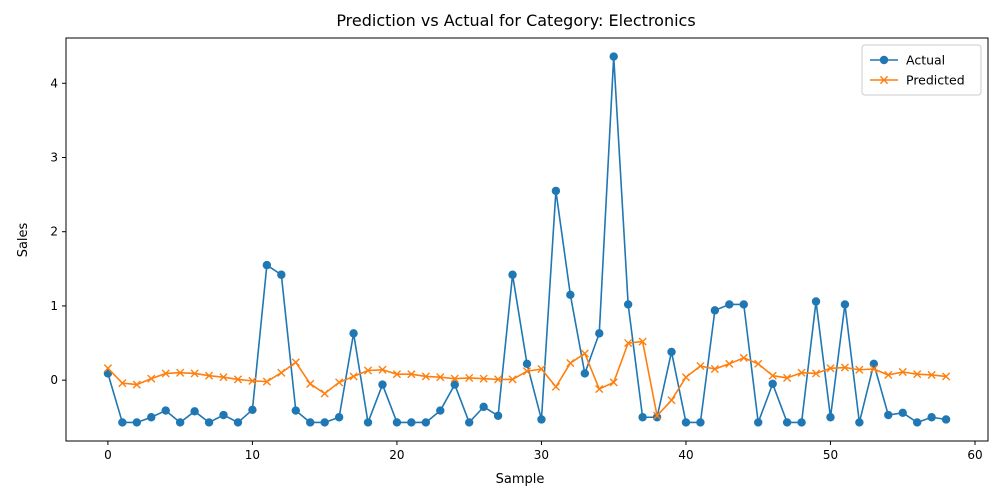 The width and height of the screenshot is (1000, 500). What do you see at coordinates (527, 378) in the screenshot?
I see `series-predicted` at bounding box center [527, 378].